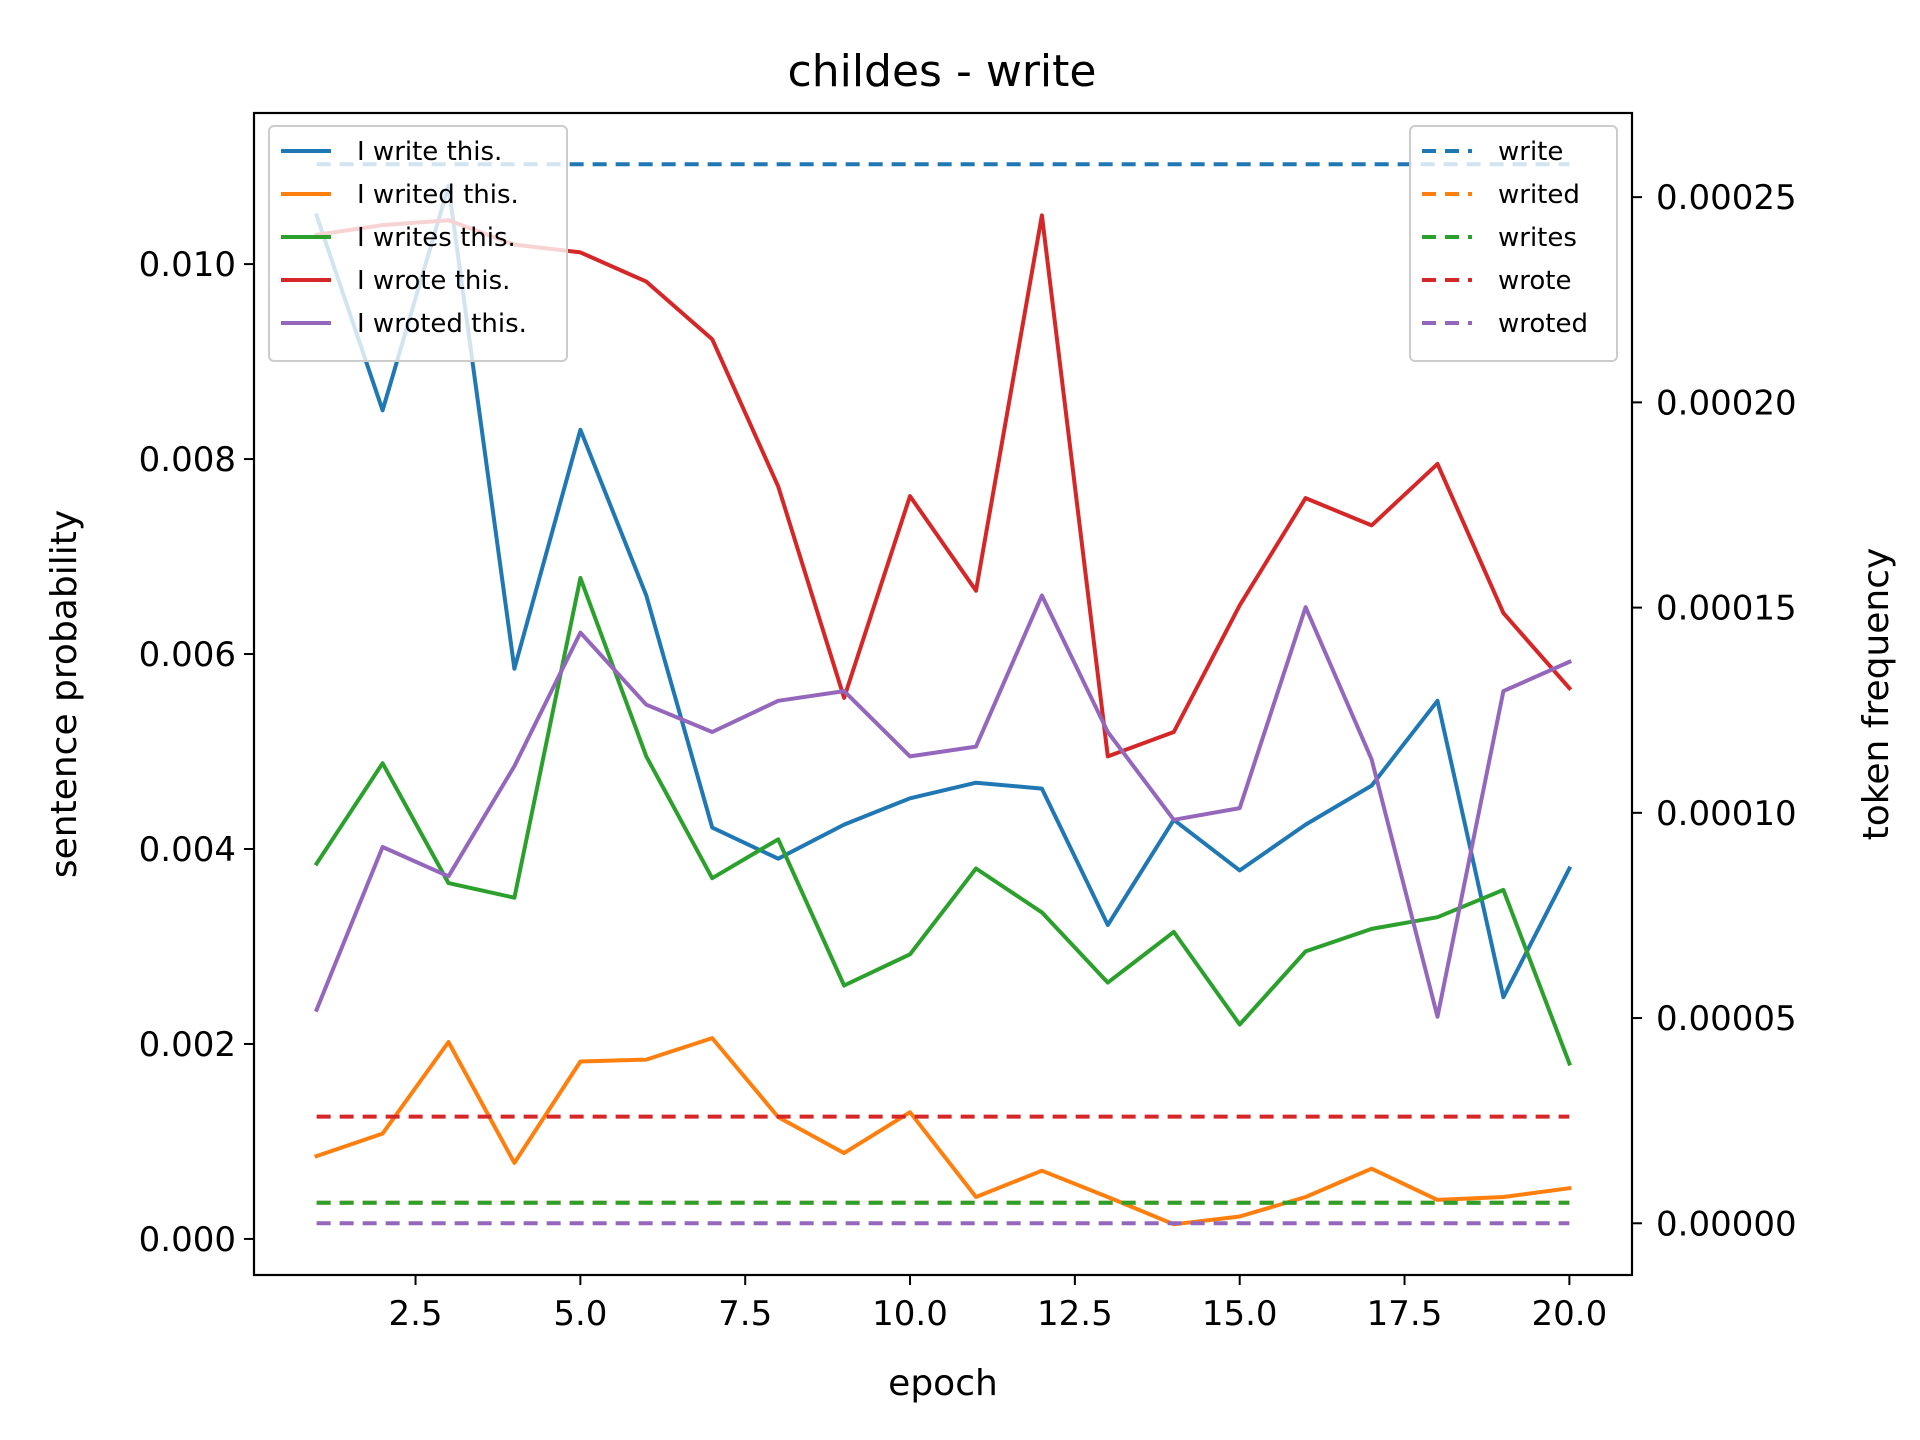  Describe the element at coordinates (1570, 1314) in the screenshot. I see `x-tick-label: 20.0` at that location.